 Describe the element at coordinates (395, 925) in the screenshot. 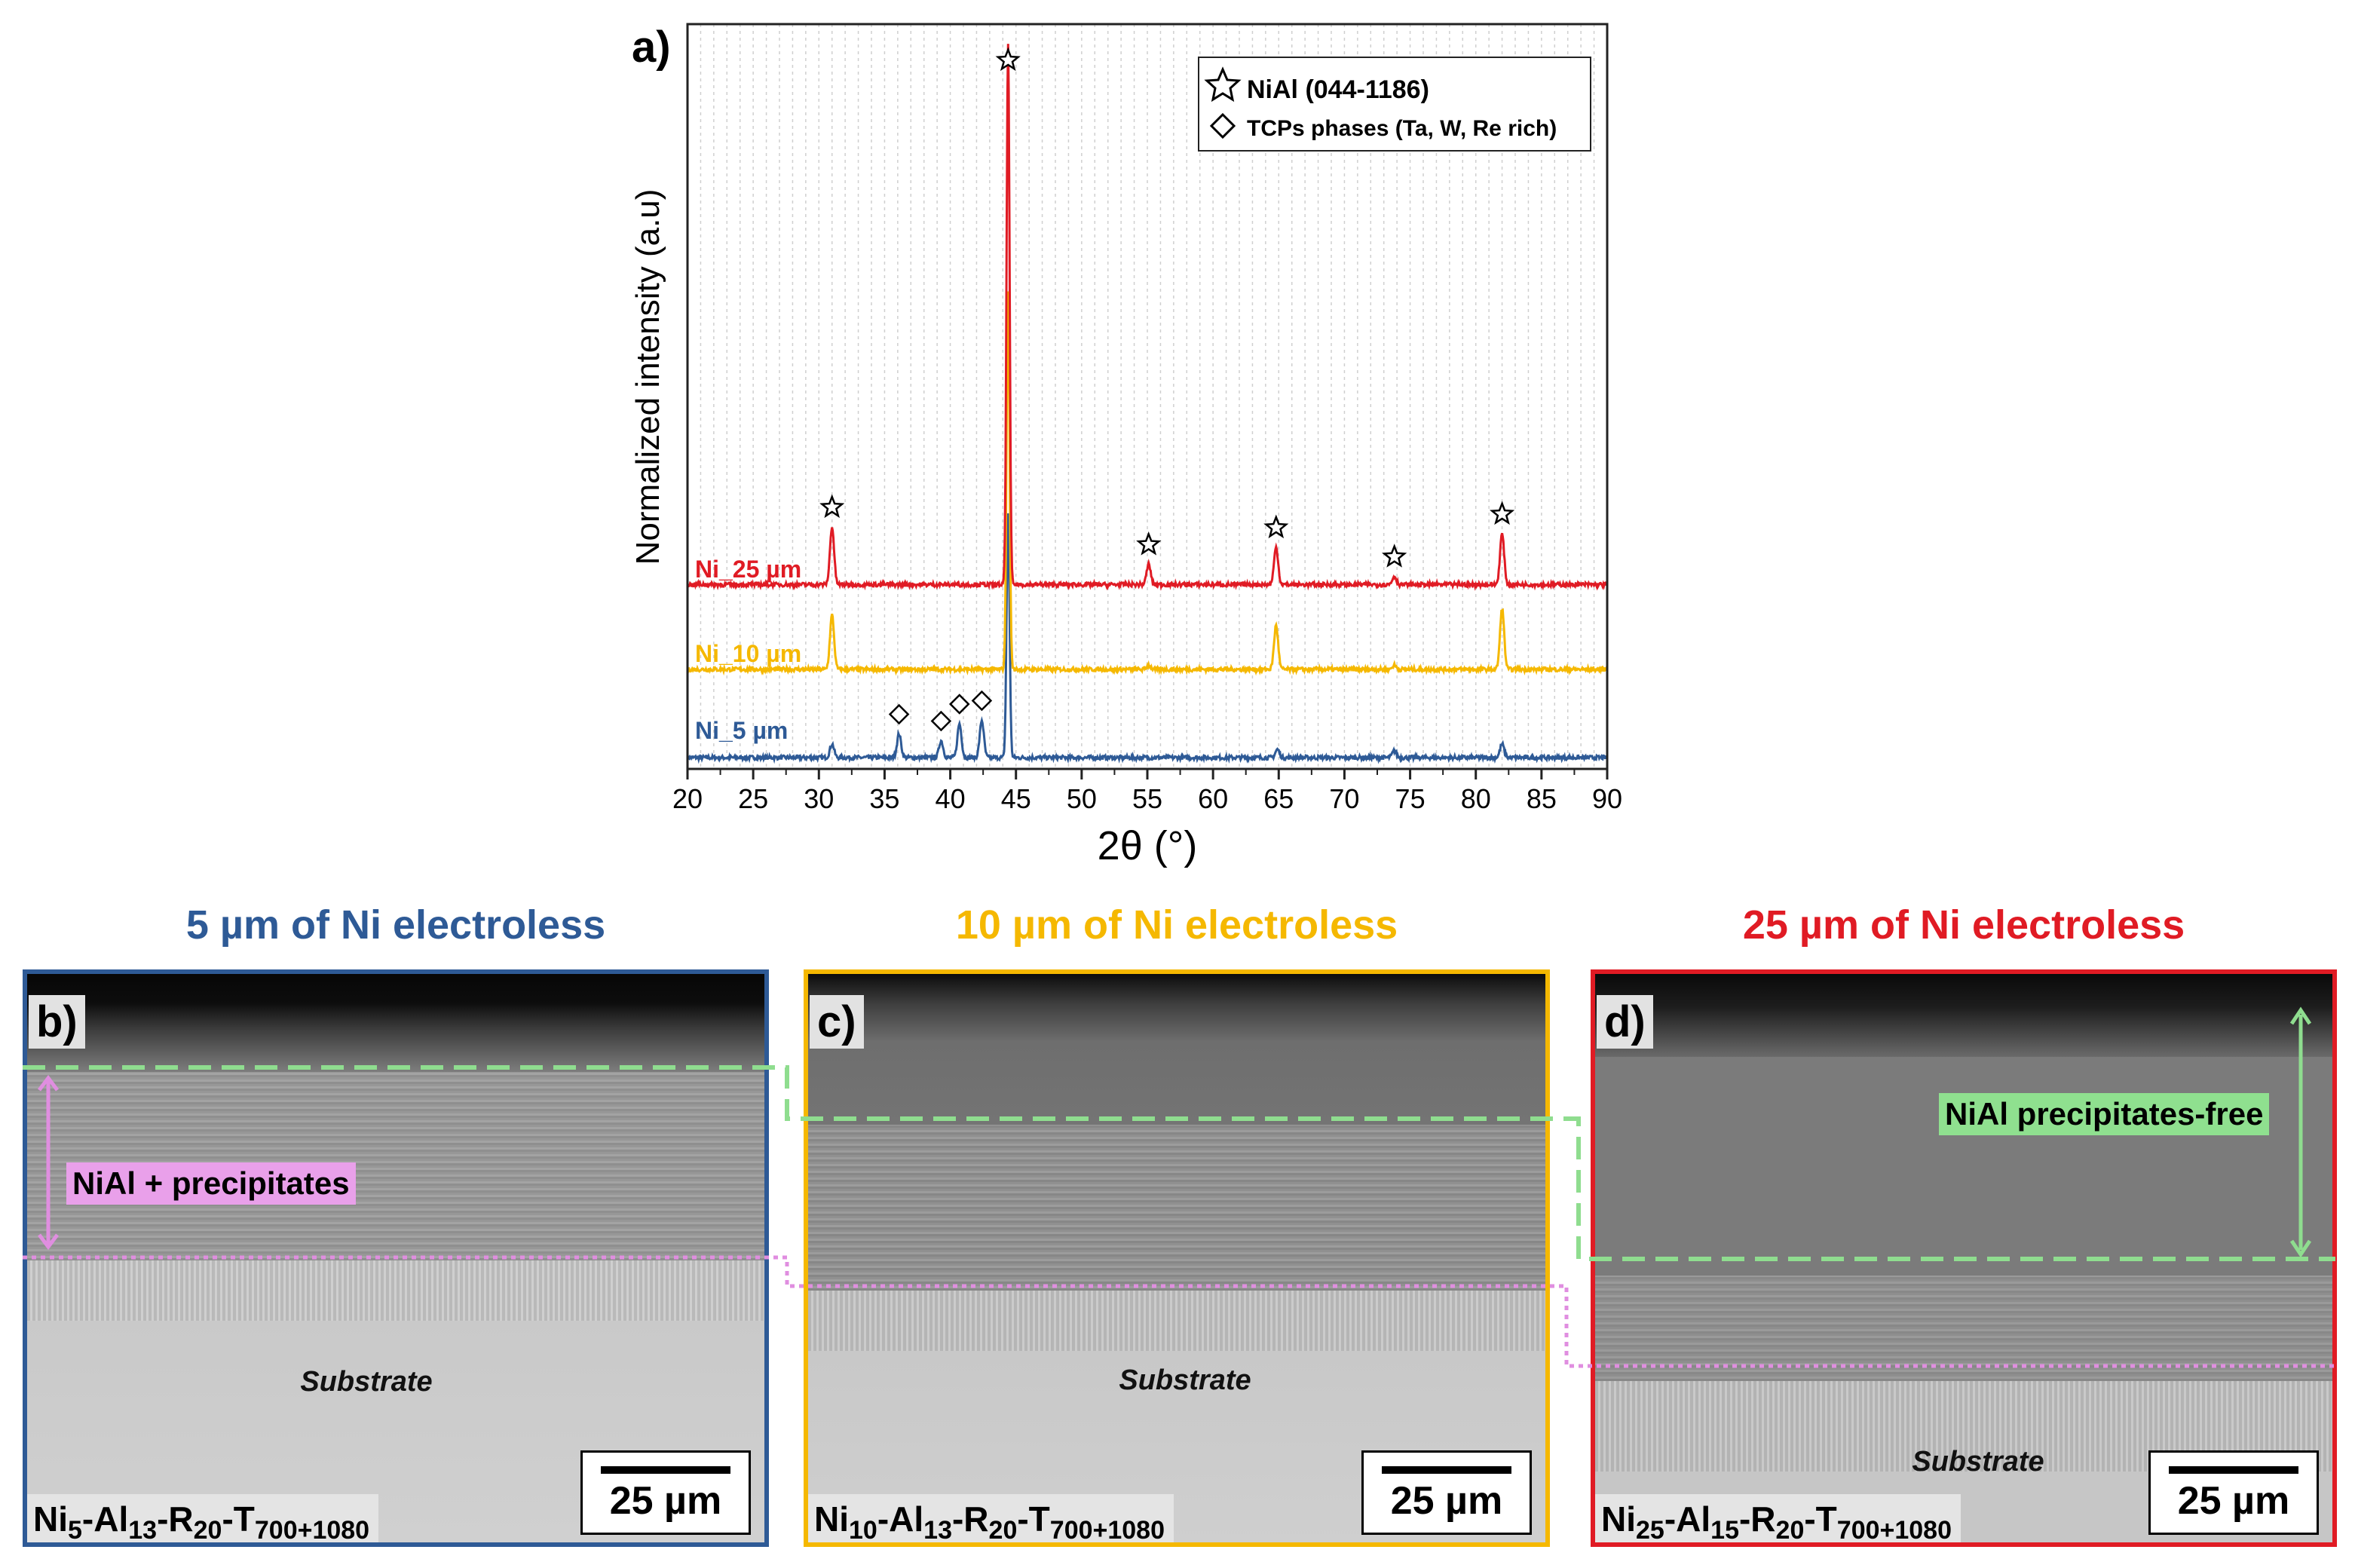

I see `panel-b-title: 5 µm of Ni electroless` at that location.